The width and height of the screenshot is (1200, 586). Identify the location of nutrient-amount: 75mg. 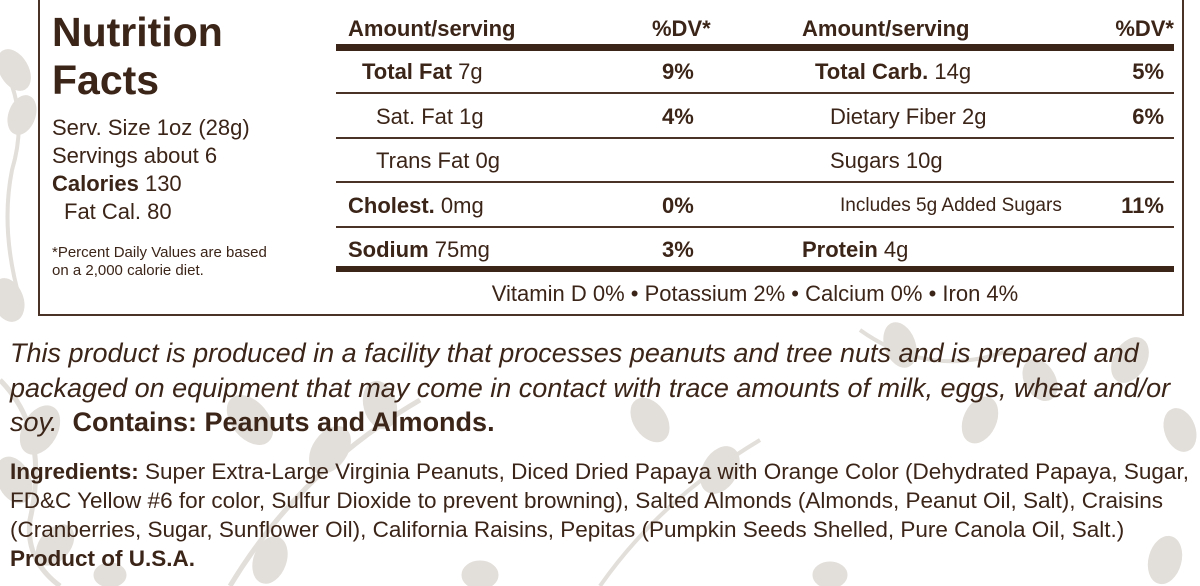
(462, 249).